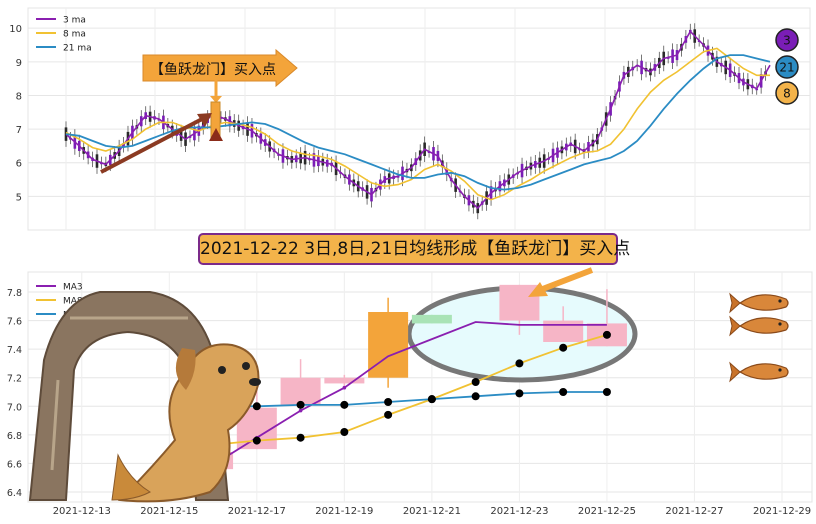  I want to click on top-highlight-marker, so click(216, 134).